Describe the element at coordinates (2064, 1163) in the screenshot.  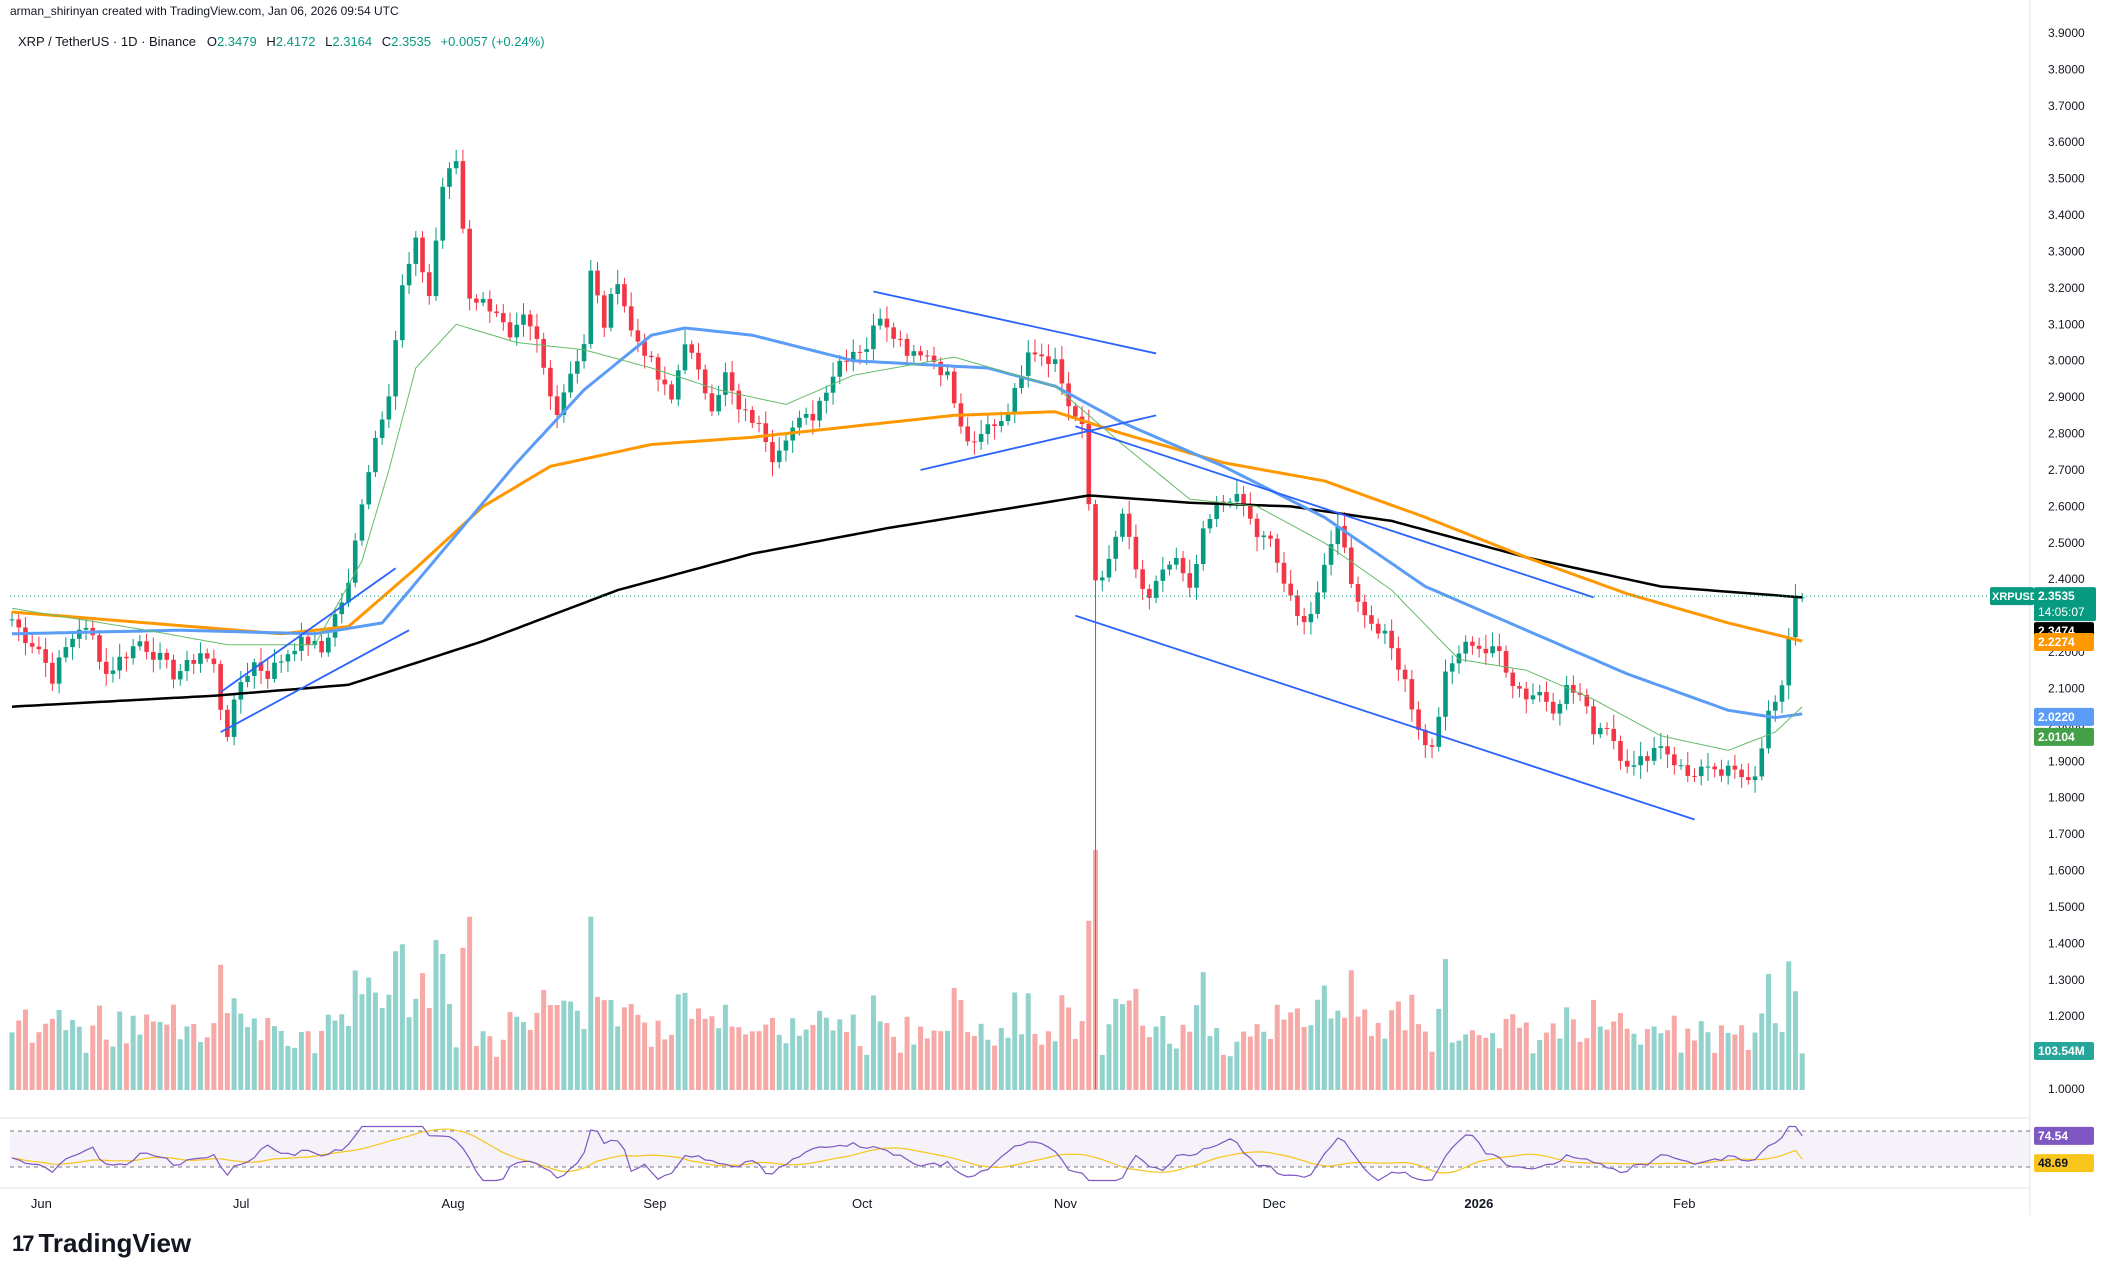
I see `rsi-ma-value-bg` at that location.